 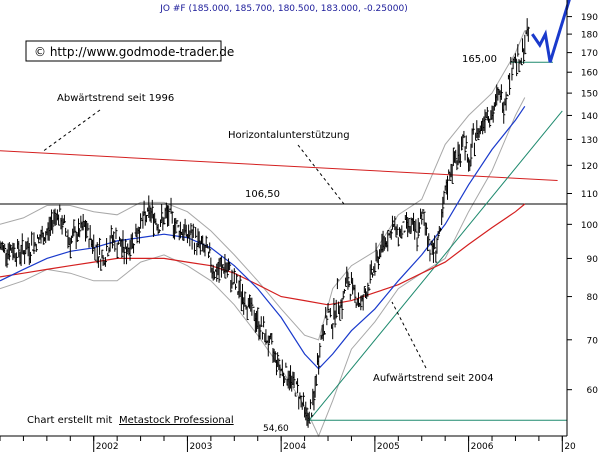 I want to click on level-165-label: 165,00, so click(x=479, y=59).